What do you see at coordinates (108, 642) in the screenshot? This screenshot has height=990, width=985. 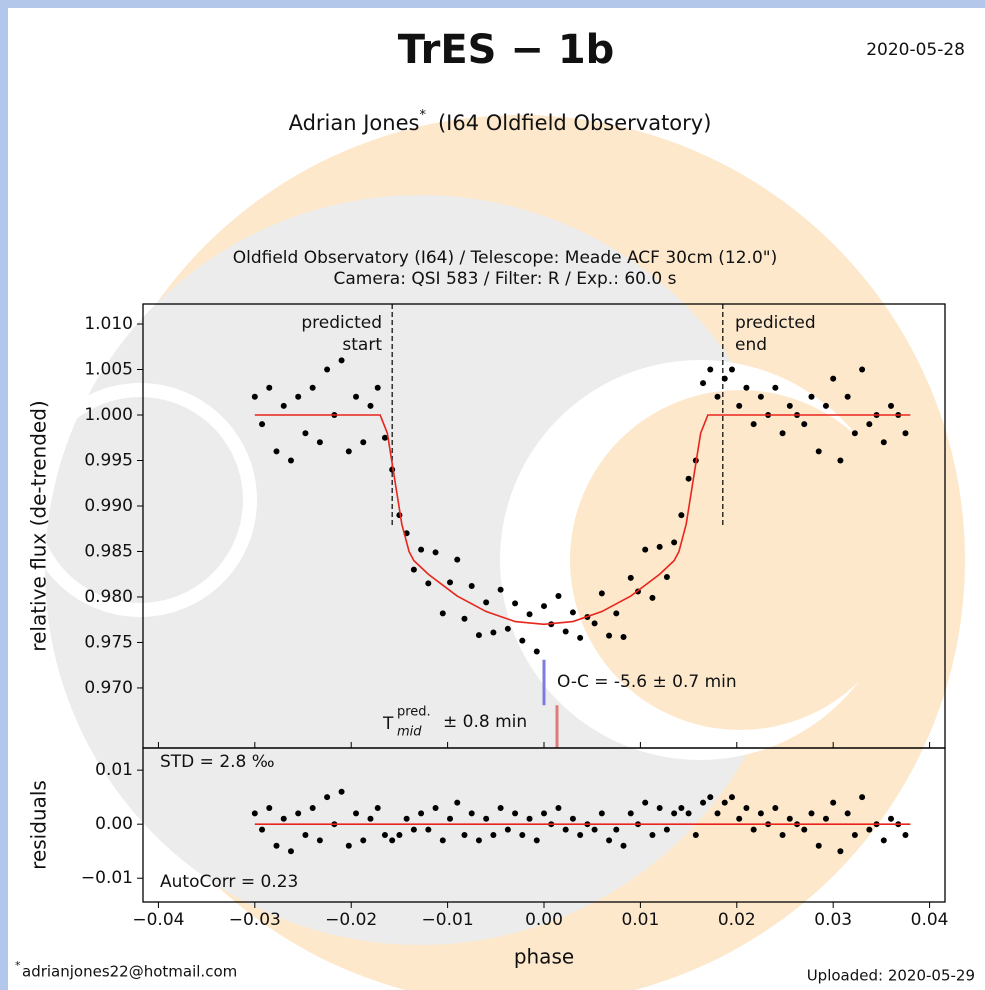 I see `y-tick-label: 0.975` at bounding box center [108, 642].